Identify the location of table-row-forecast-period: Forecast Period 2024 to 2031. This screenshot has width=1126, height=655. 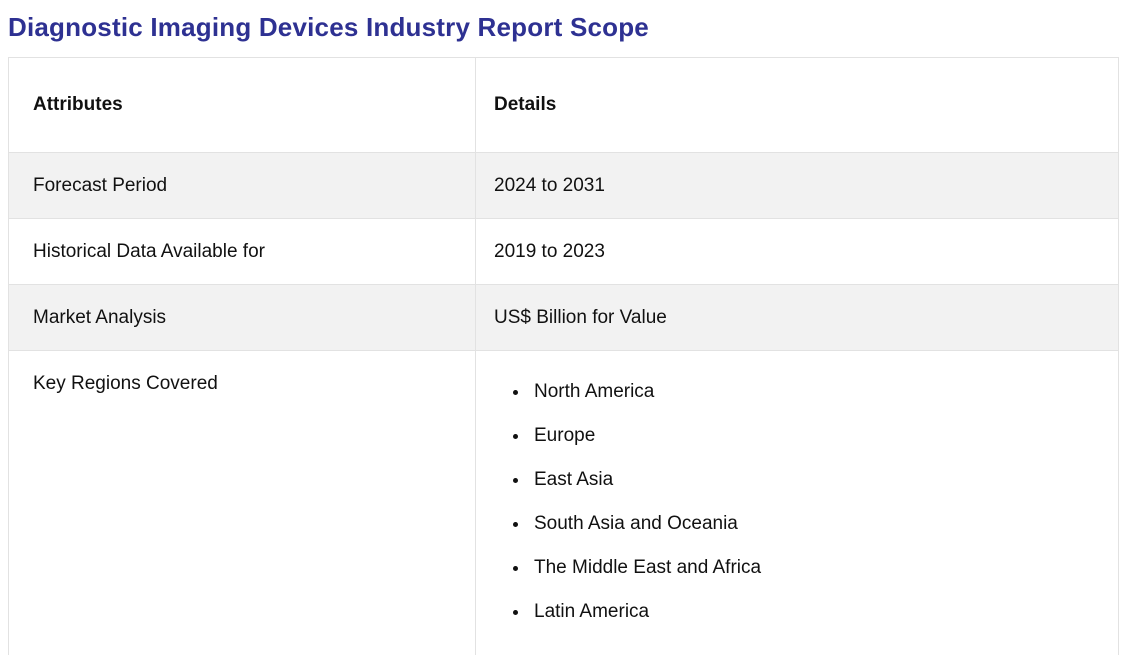
(563, 185).